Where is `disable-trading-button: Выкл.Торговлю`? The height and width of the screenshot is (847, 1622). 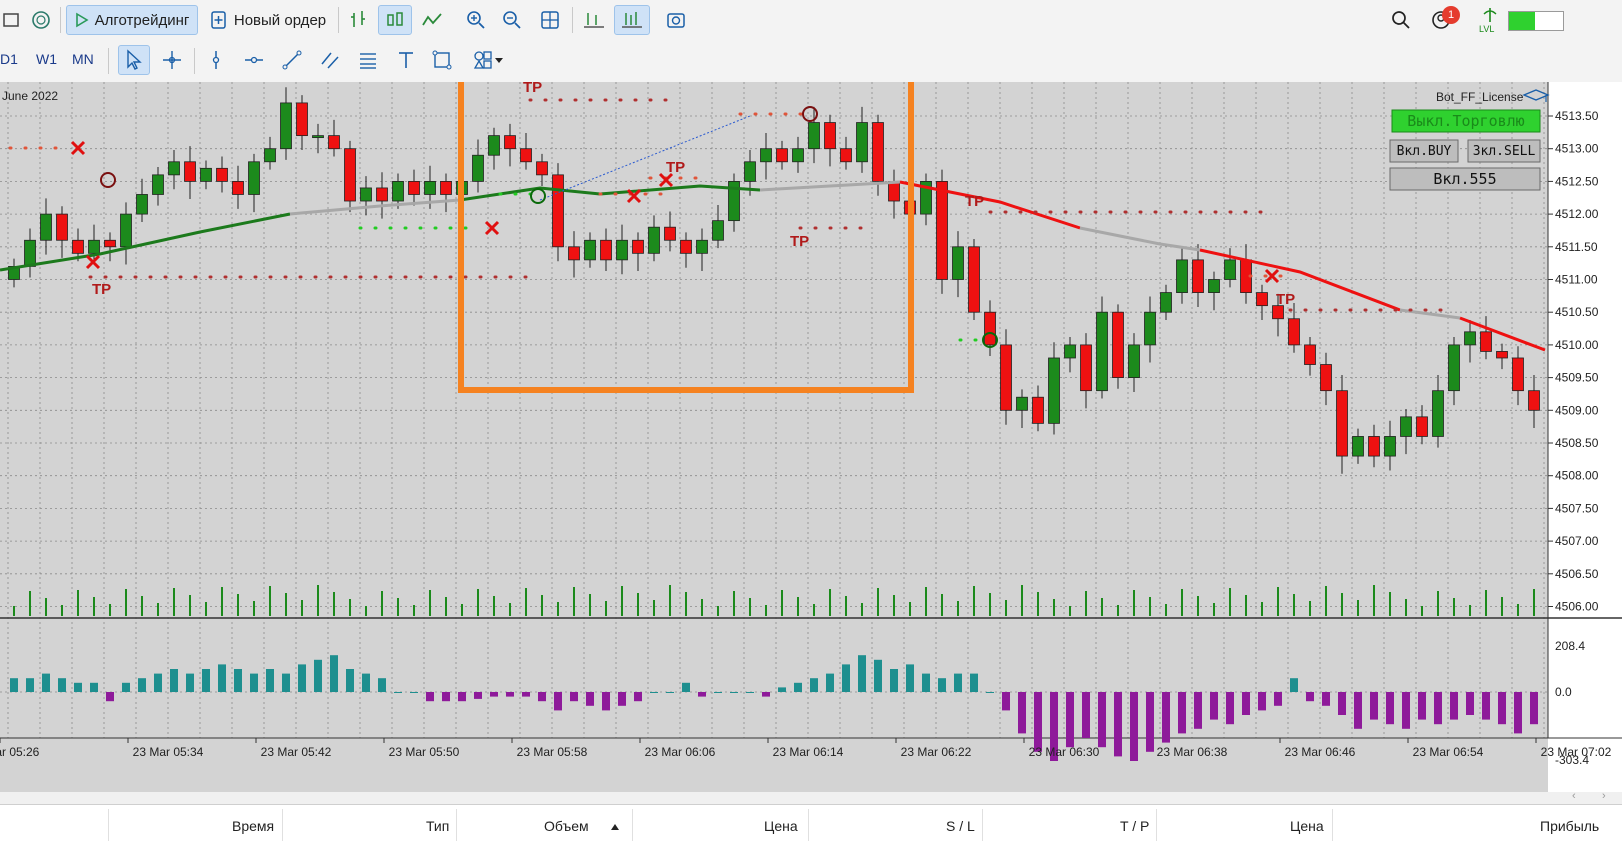
disable-trading-button: Выкл.Торговлю is located at coordinates (1466, 121).